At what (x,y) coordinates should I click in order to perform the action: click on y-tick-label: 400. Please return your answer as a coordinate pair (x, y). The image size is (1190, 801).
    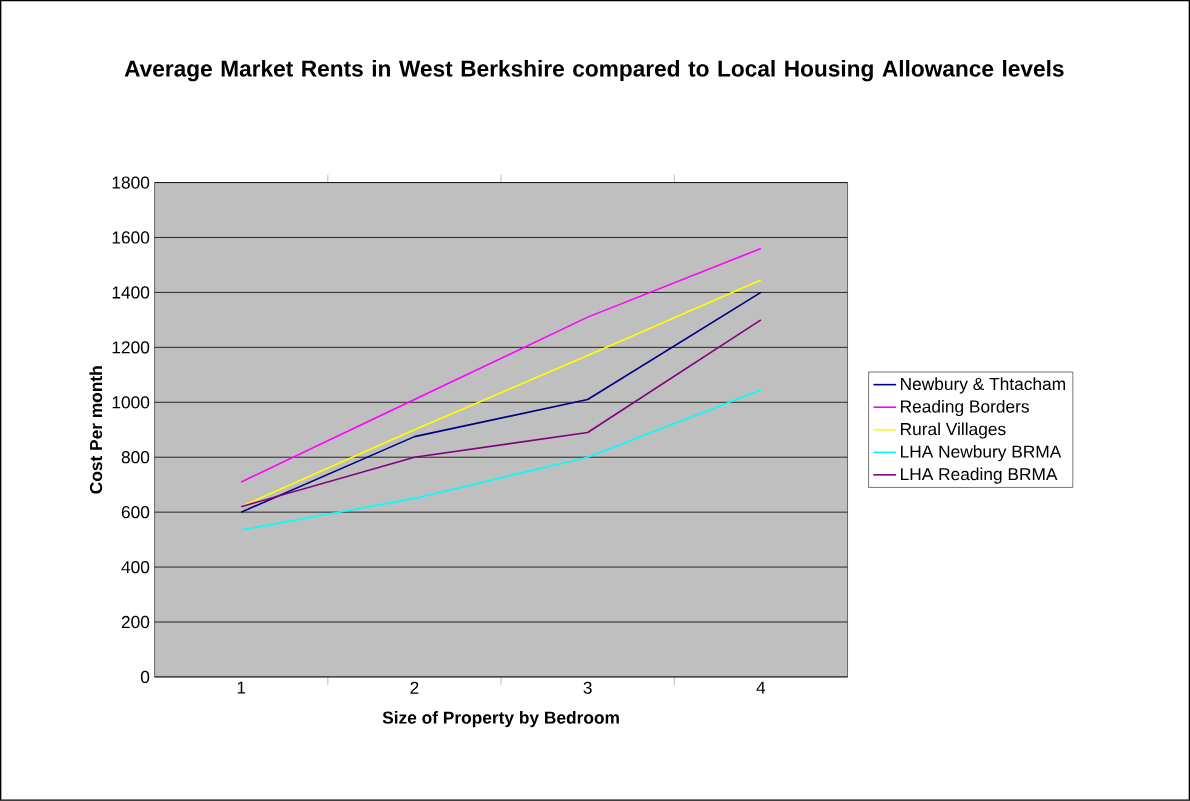
    Looking at the image, I should click on (135, 567).